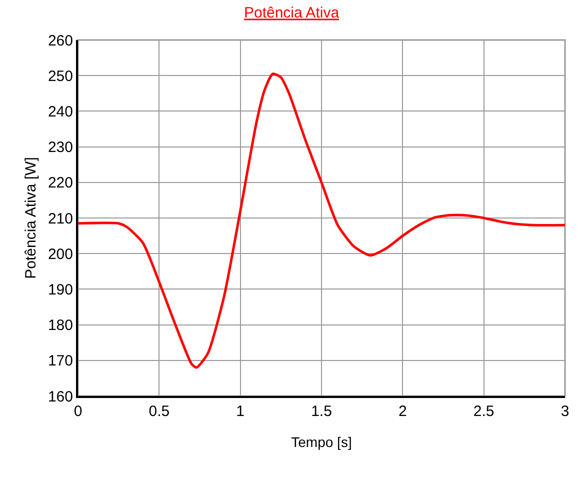 Image resolution: width=583 pixels, height=481 pixels. What do you see at coordinates (60, 76) in the screenshot?
I see `y-tick-label: 250` at bounding box center [60, 76].